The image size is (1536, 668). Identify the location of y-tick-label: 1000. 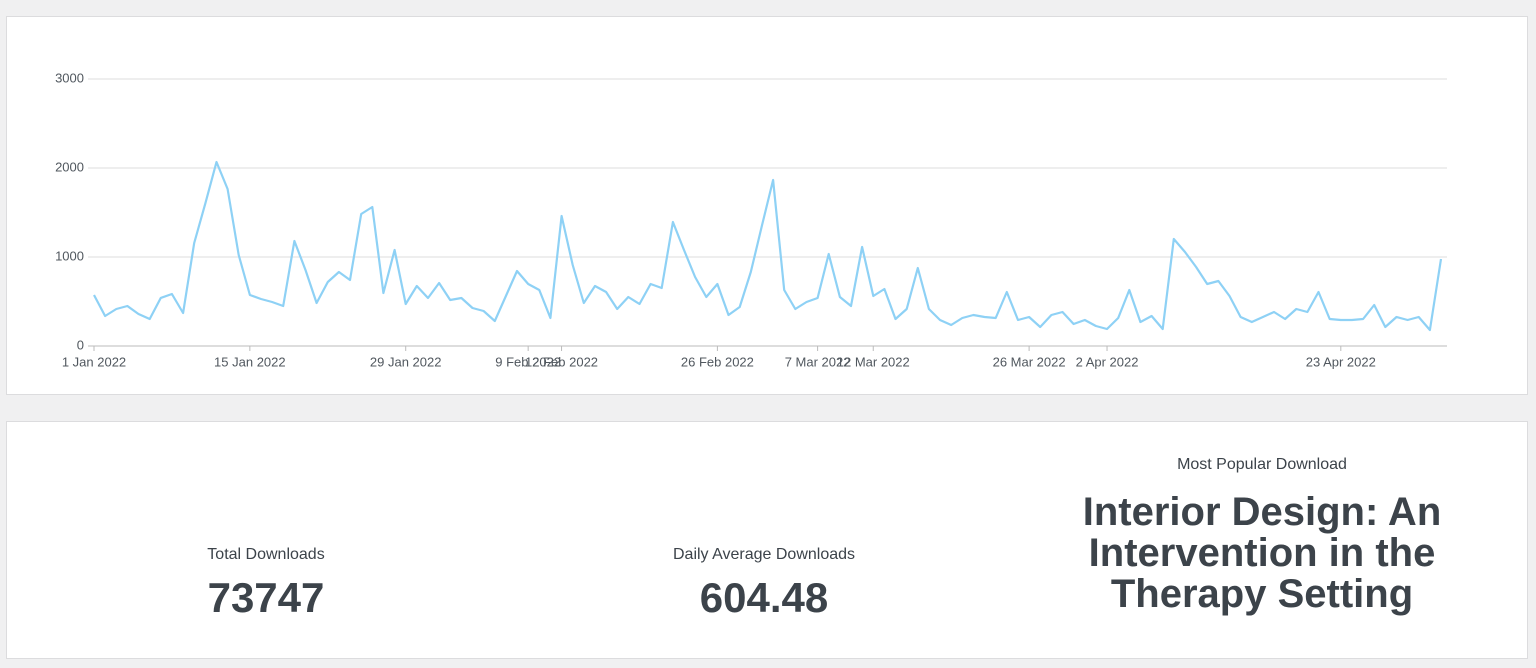
(69, 255).